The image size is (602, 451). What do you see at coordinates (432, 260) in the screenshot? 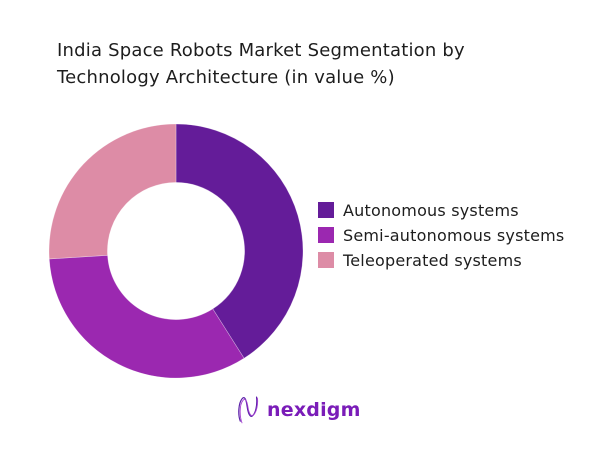
I see `legend-label-teleoperated: Teleoperated systems` at bounding box center [432, 260].